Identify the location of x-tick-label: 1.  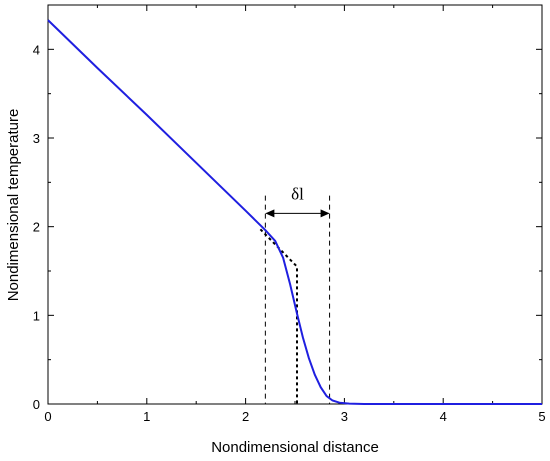
(146, 416).